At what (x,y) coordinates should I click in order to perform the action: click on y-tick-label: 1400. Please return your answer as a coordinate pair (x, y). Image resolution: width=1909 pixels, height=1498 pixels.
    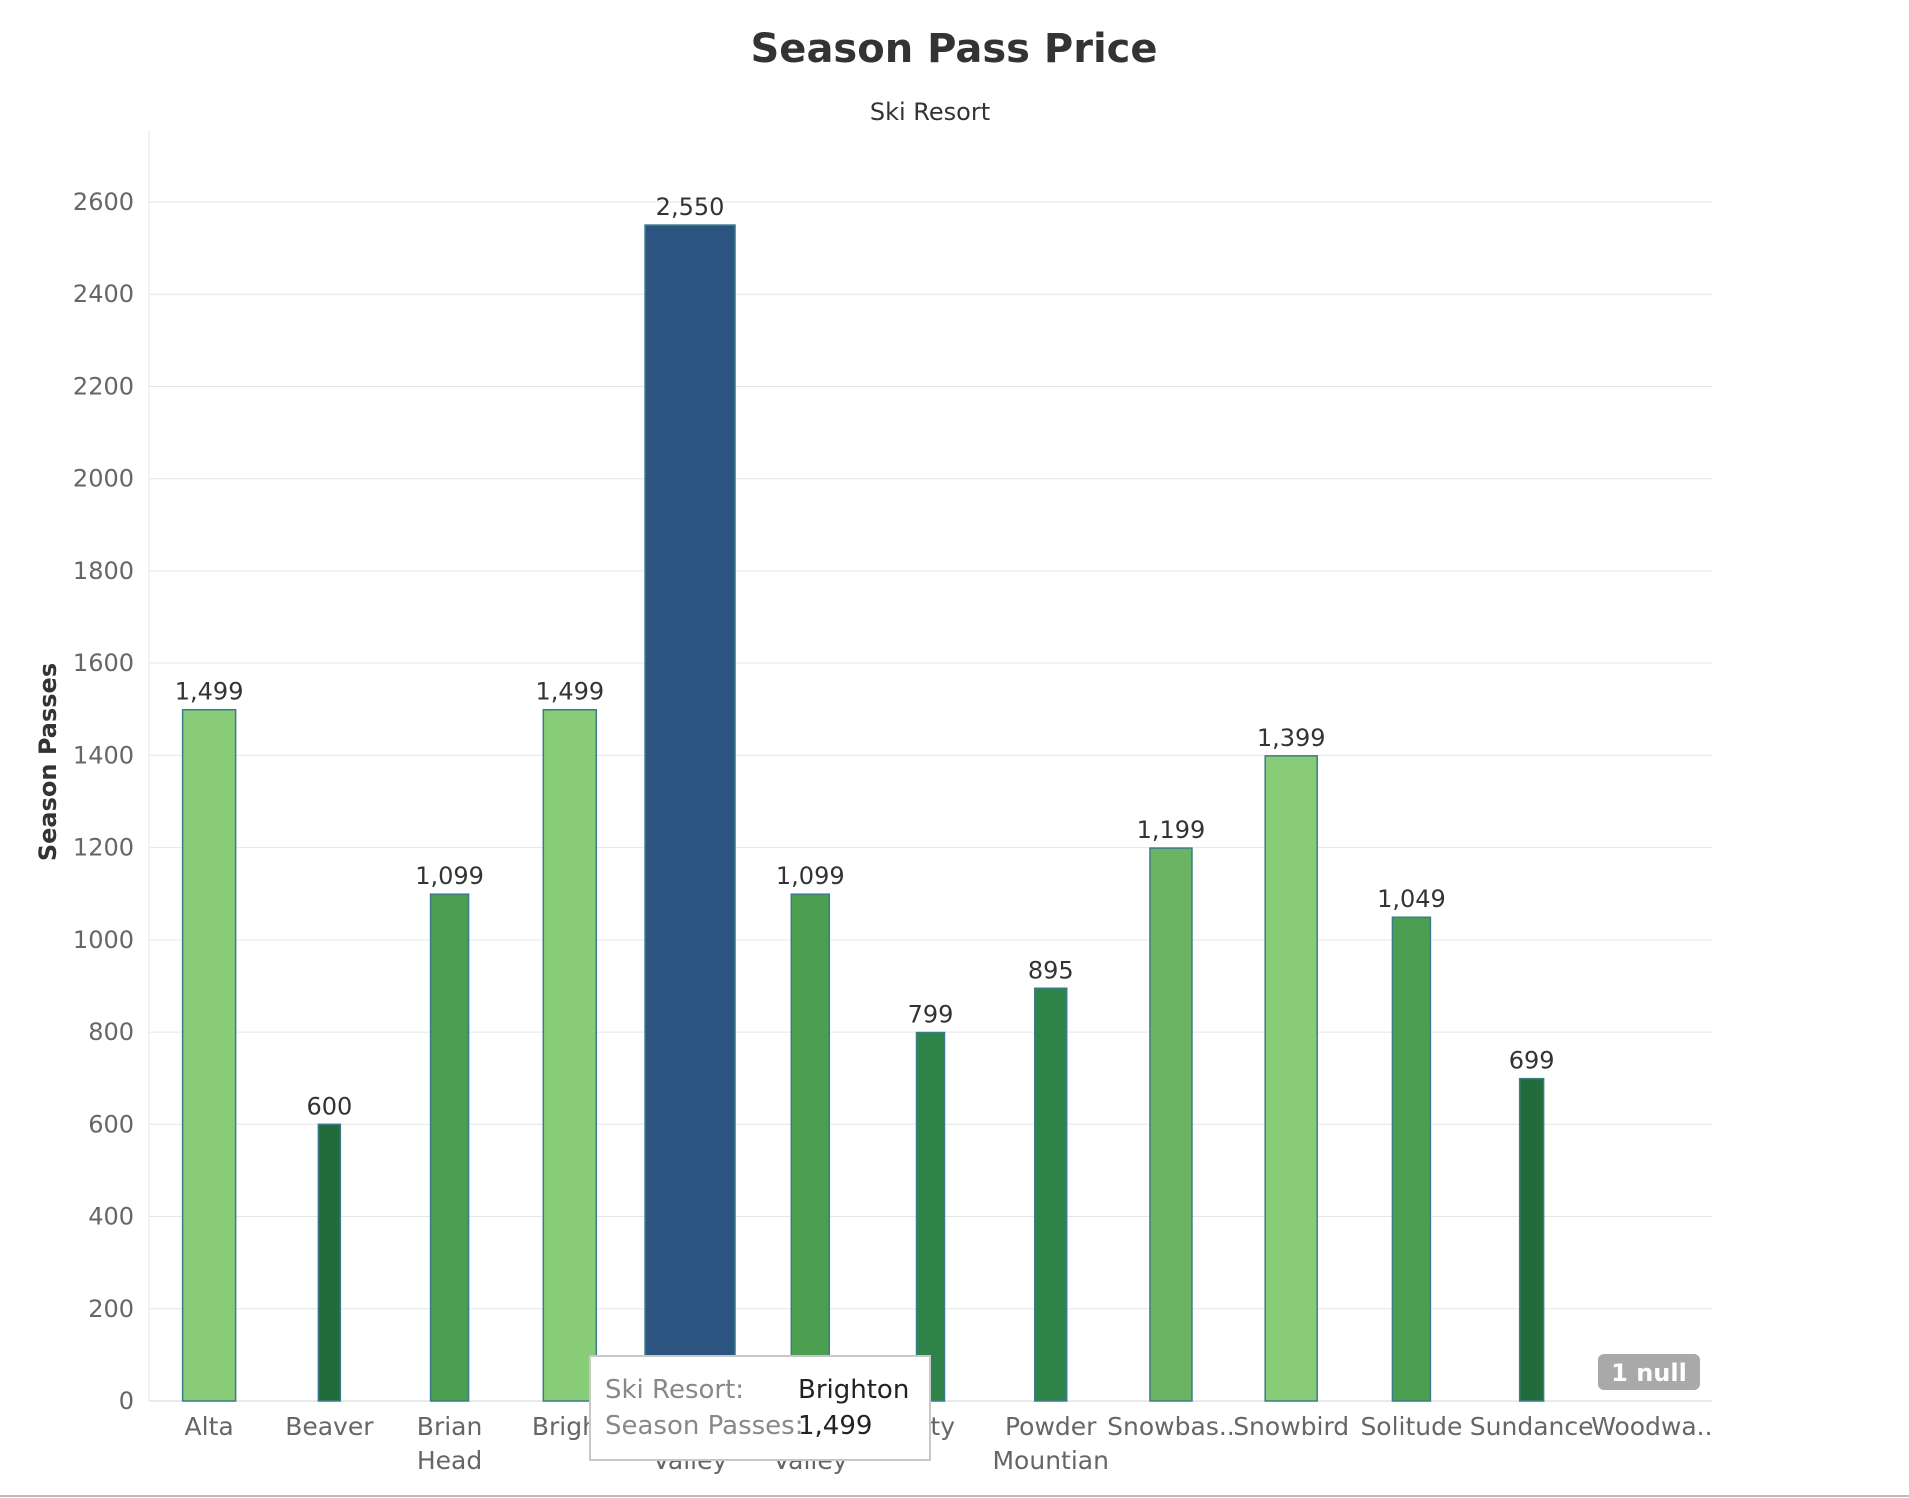
    Looking at the image, I should click on (103, 755).